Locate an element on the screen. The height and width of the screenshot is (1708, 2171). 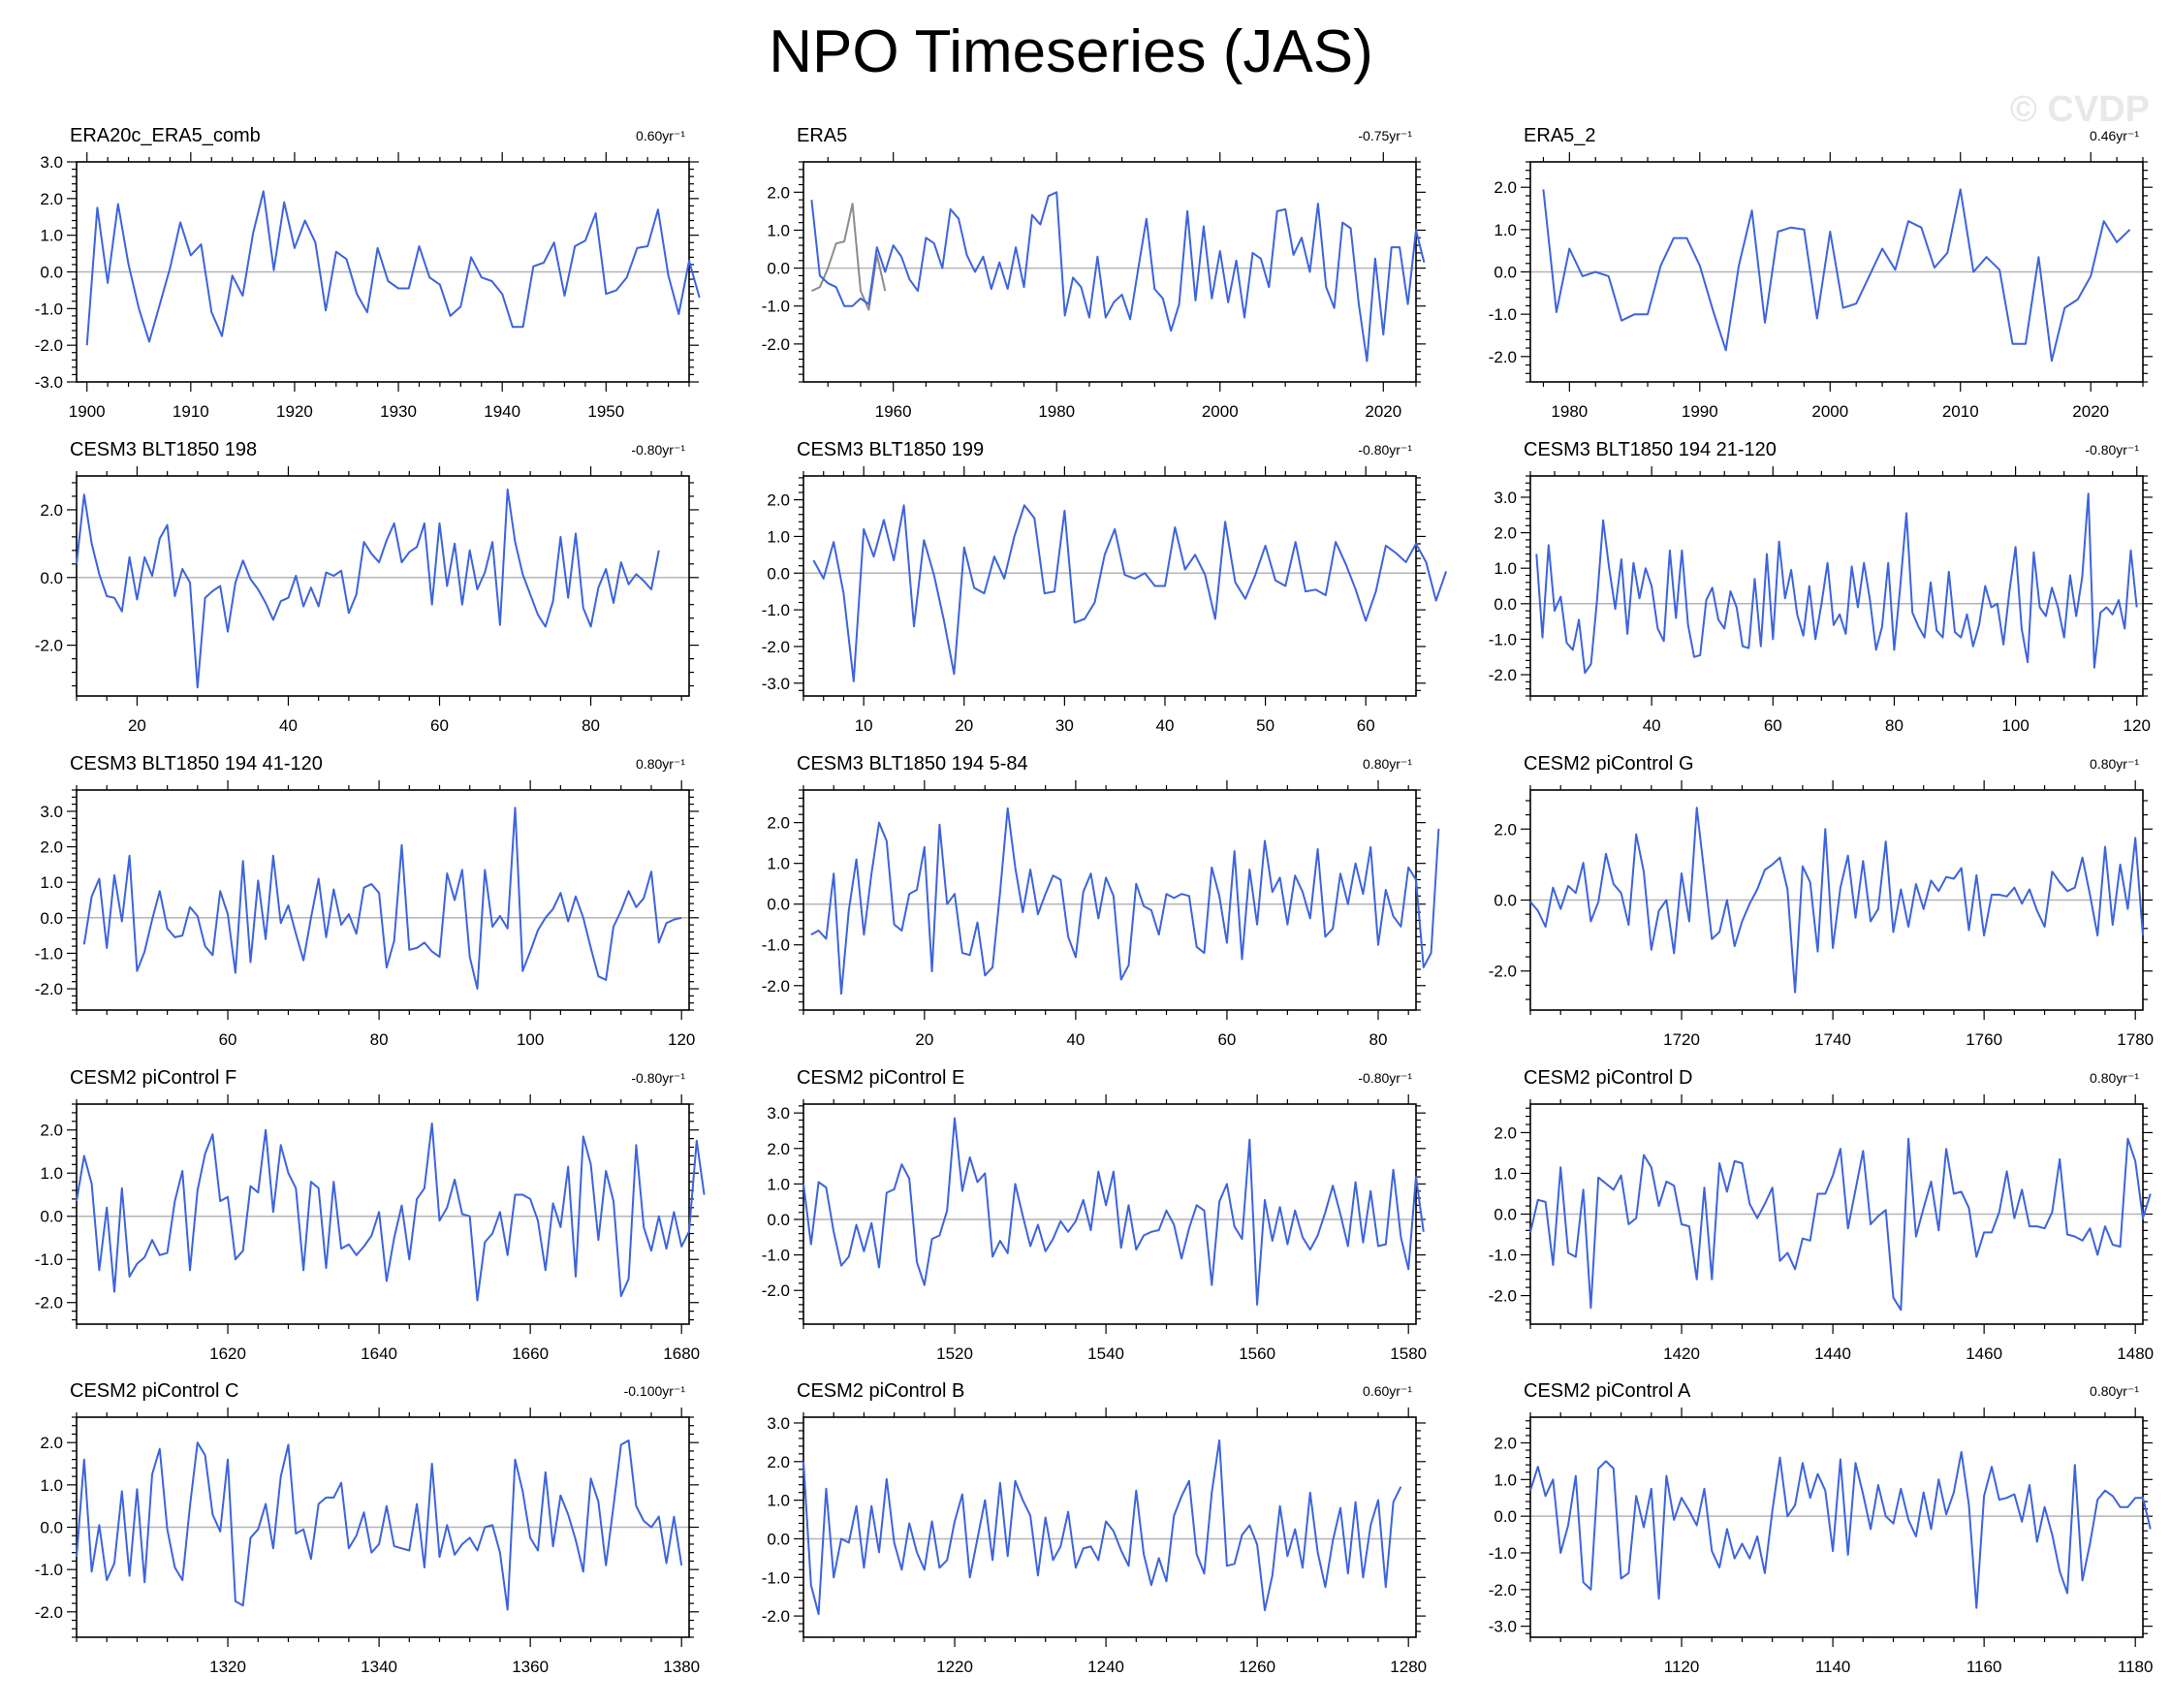
trend-label: -0.75yr⁻¹ is located at coordinates (1385, 135).